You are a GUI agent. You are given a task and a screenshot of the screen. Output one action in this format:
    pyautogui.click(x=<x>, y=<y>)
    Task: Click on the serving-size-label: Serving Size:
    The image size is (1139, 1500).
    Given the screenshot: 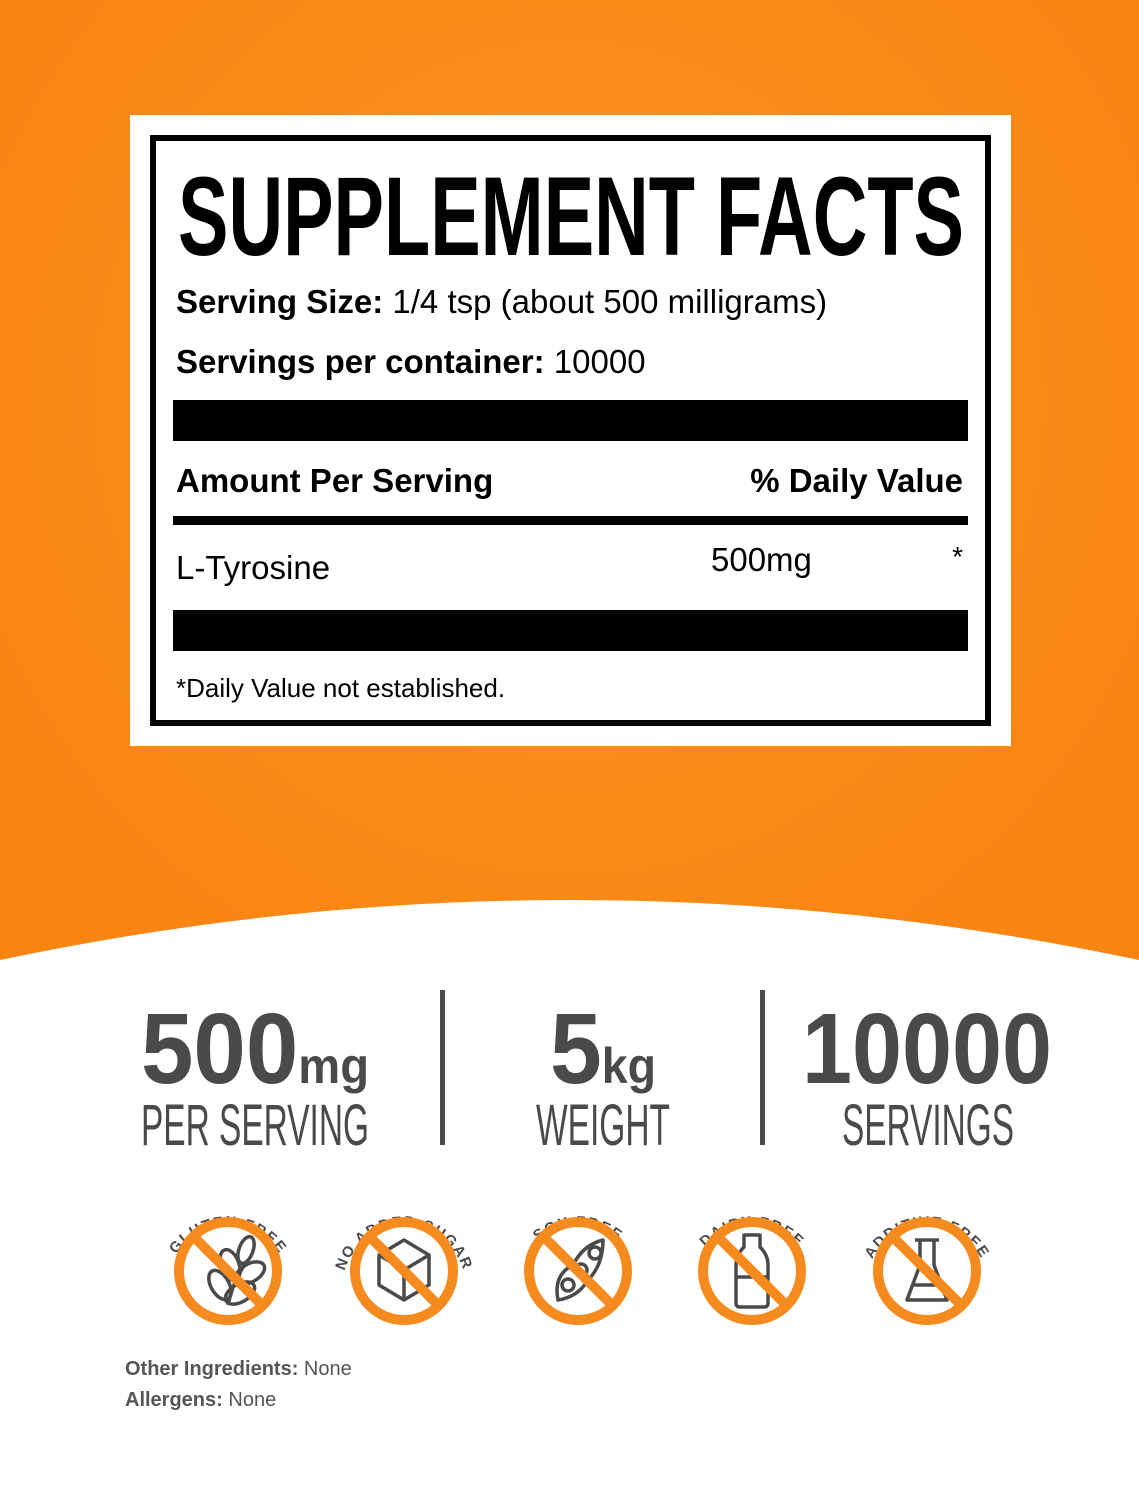 What is the action you would take?
    pyautogui.click(x=280, y=301)
    